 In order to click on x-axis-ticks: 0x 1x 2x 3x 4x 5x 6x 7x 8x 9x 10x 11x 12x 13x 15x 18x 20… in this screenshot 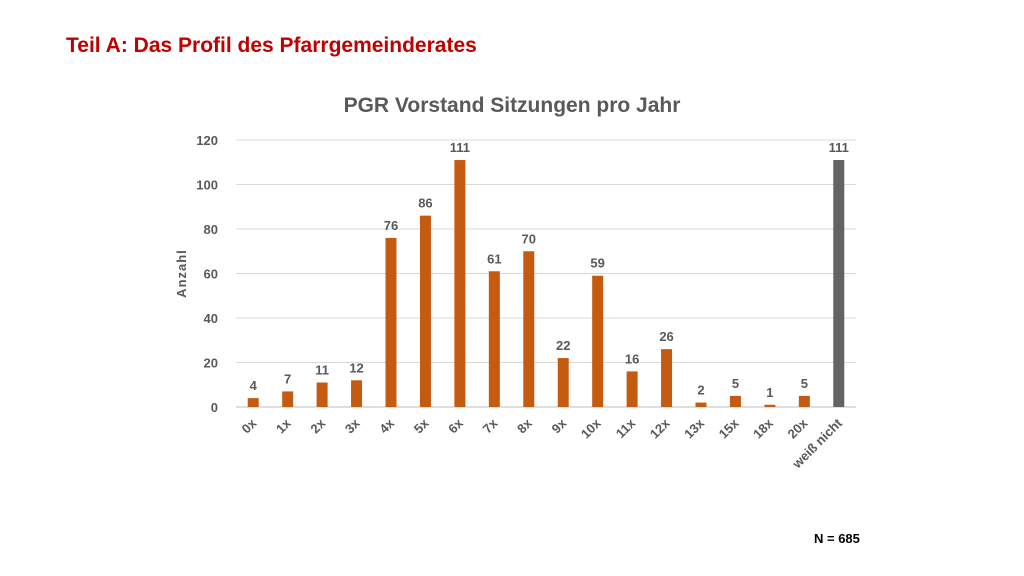, I will do `click(542, 443)`.